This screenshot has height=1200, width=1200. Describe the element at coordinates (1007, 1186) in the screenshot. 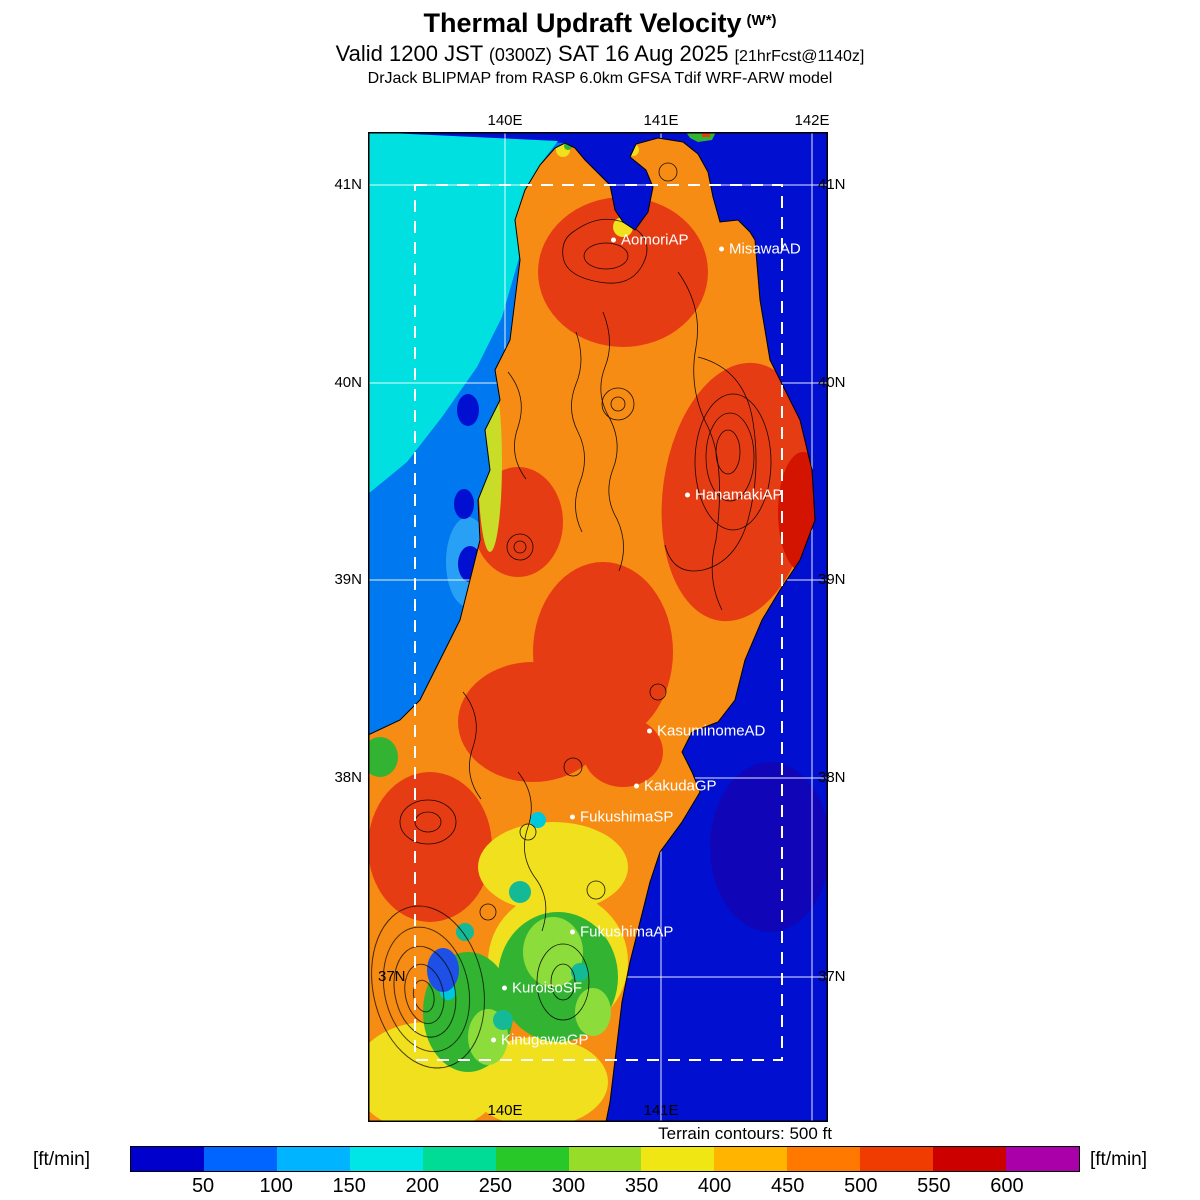

I see `colorbar-tick-600: 600` at that location.